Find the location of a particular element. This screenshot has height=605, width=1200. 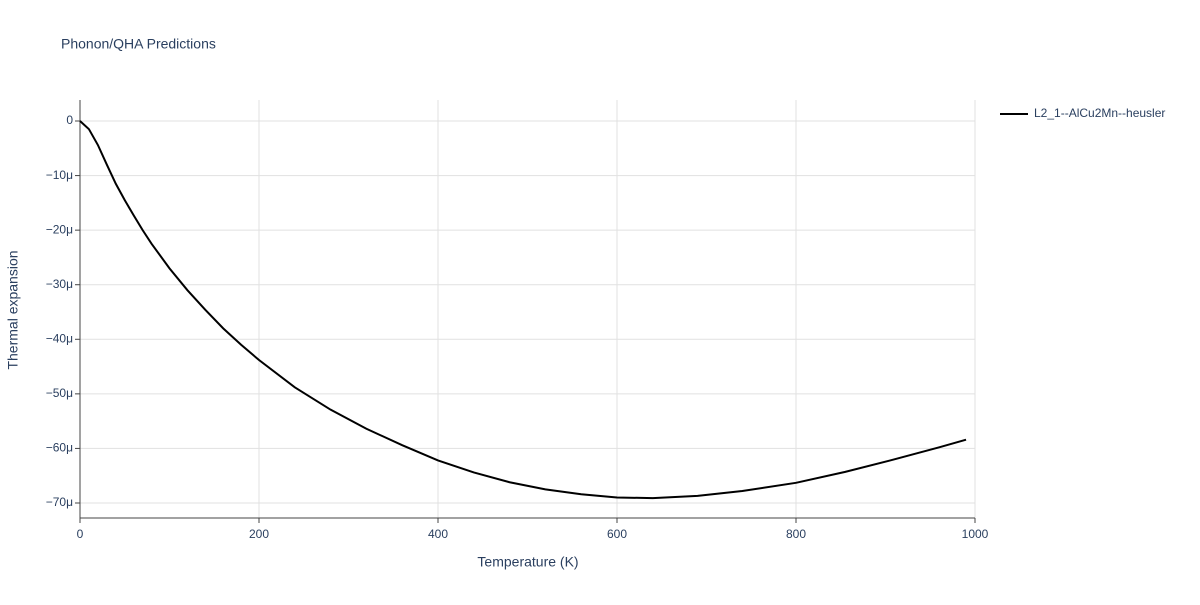

y-tick-label: −70μ is located at coordinates (59, 502).